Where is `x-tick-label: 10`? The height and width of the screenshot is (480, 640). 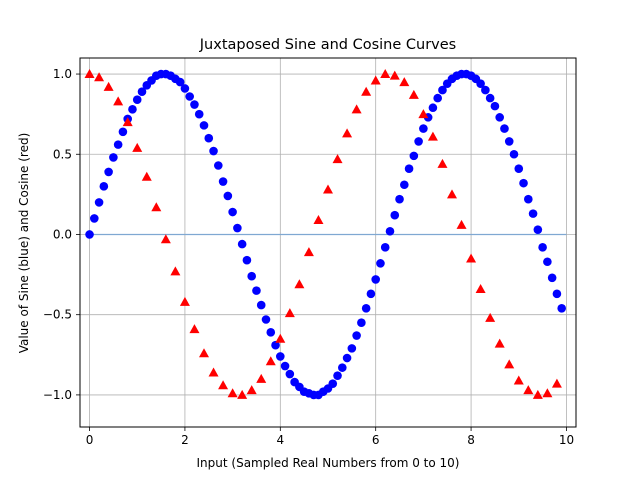 x-tick-label: 10 is located at coordinates (566, 440).